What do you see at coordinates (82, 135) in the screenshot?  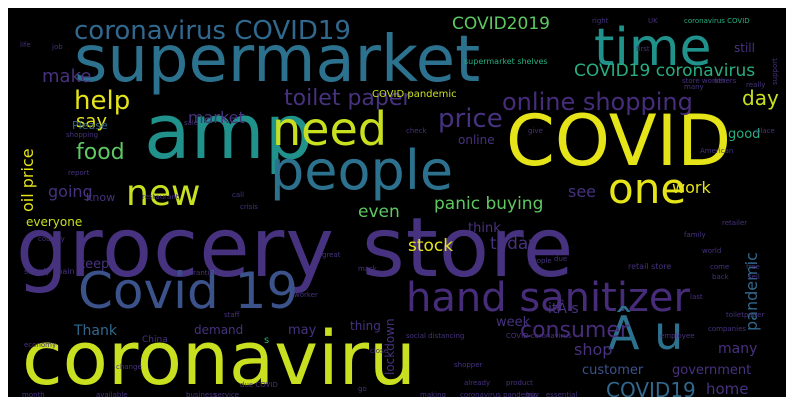 I see `word-shopping: shopping` at bounding box center [82, 135].